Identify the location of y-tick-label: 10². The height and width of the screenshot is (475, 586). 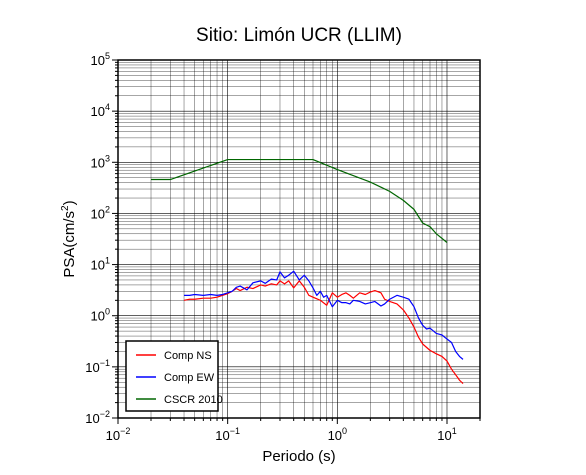
(100, 212).